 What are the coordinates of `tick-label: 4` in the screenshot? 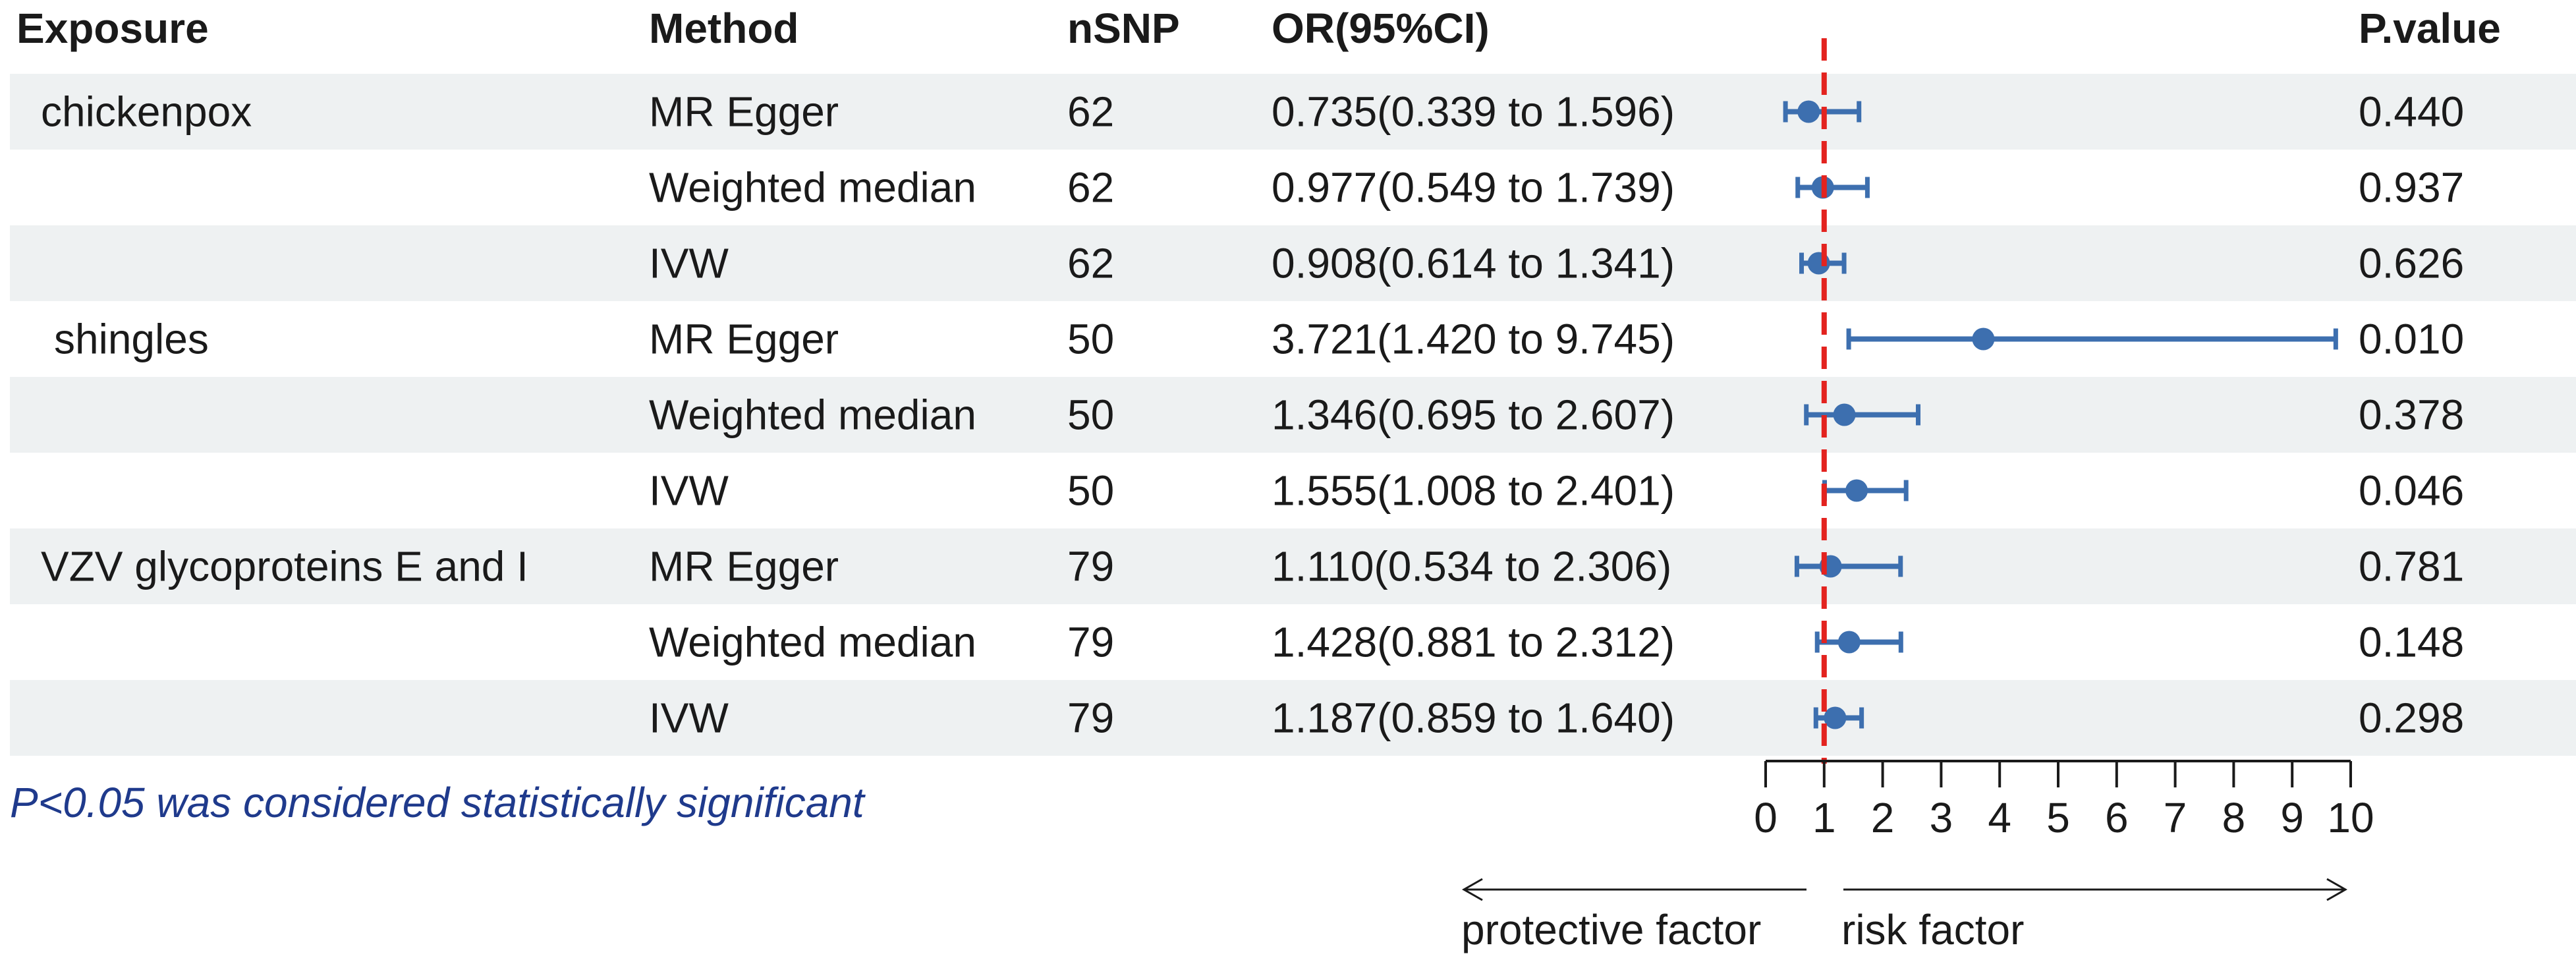 It's located at (1999, 817).